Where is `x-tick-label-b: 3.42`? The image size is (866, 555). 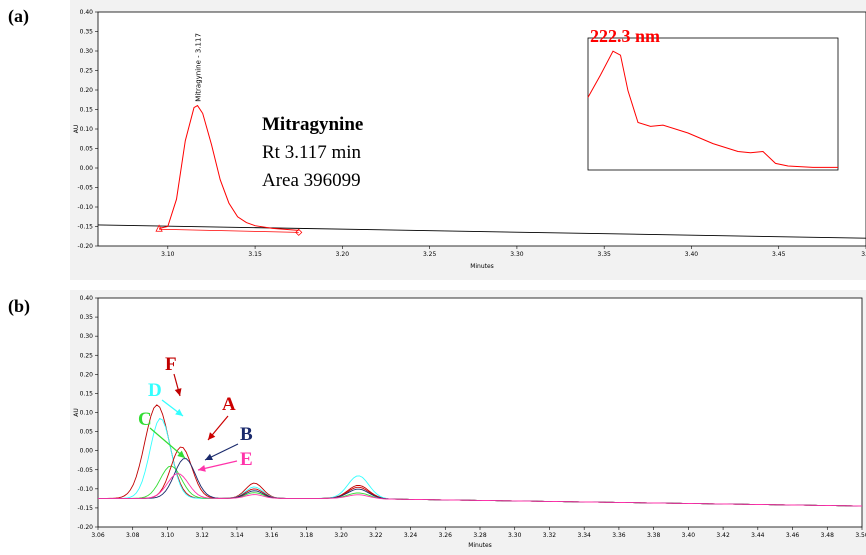 x-tick-label-b: 3.42 is located at coordinates (723, 535).